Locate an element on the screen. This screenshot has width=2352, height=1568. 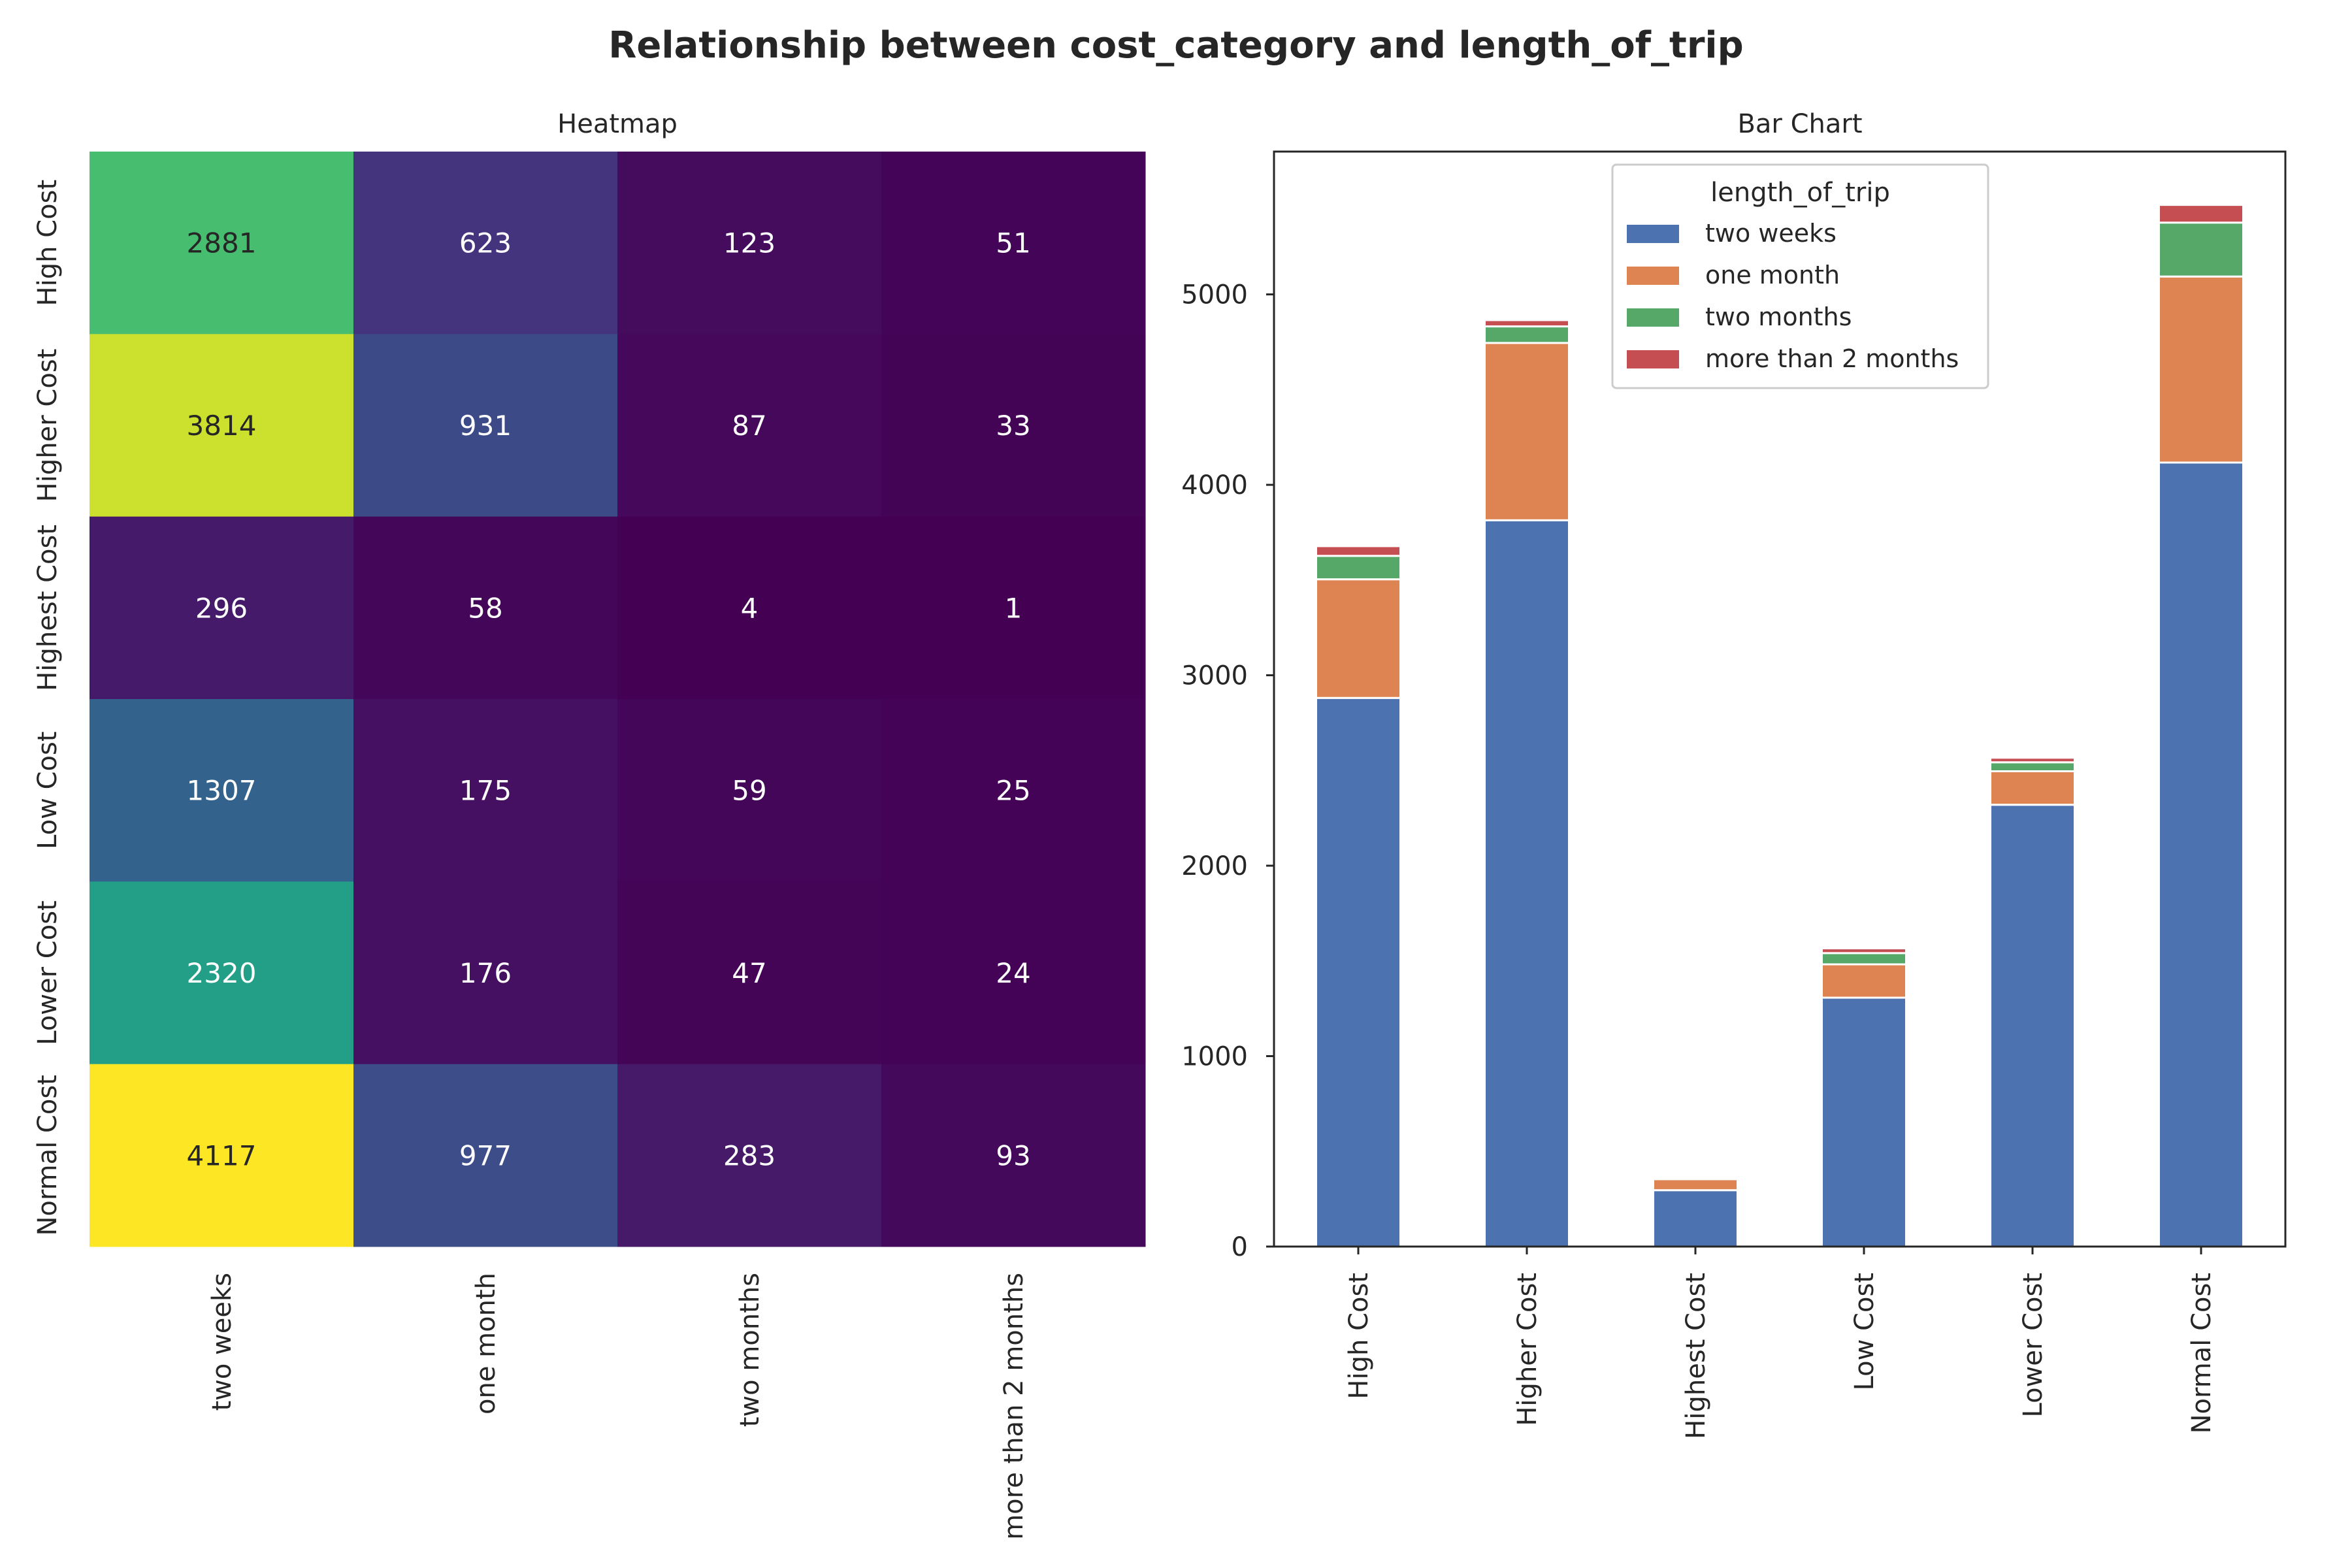
bar-segment-lower-cost-one-month is located at coordinates (2032, 788).